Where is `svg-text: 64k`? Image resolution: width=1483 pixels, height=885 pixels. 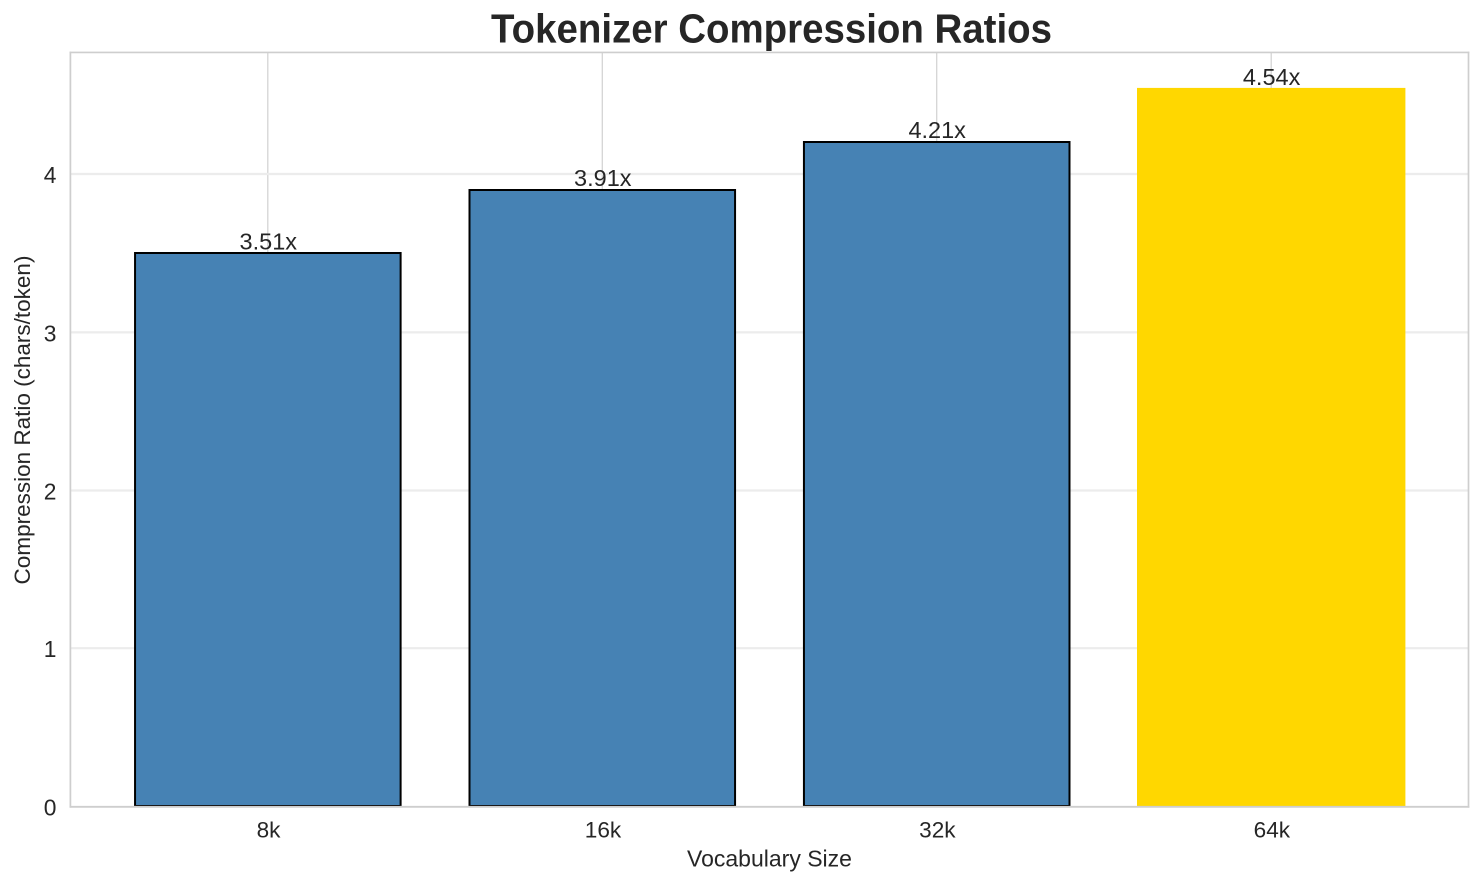
svg-text: 64k is located at coordinates (1272, 830).